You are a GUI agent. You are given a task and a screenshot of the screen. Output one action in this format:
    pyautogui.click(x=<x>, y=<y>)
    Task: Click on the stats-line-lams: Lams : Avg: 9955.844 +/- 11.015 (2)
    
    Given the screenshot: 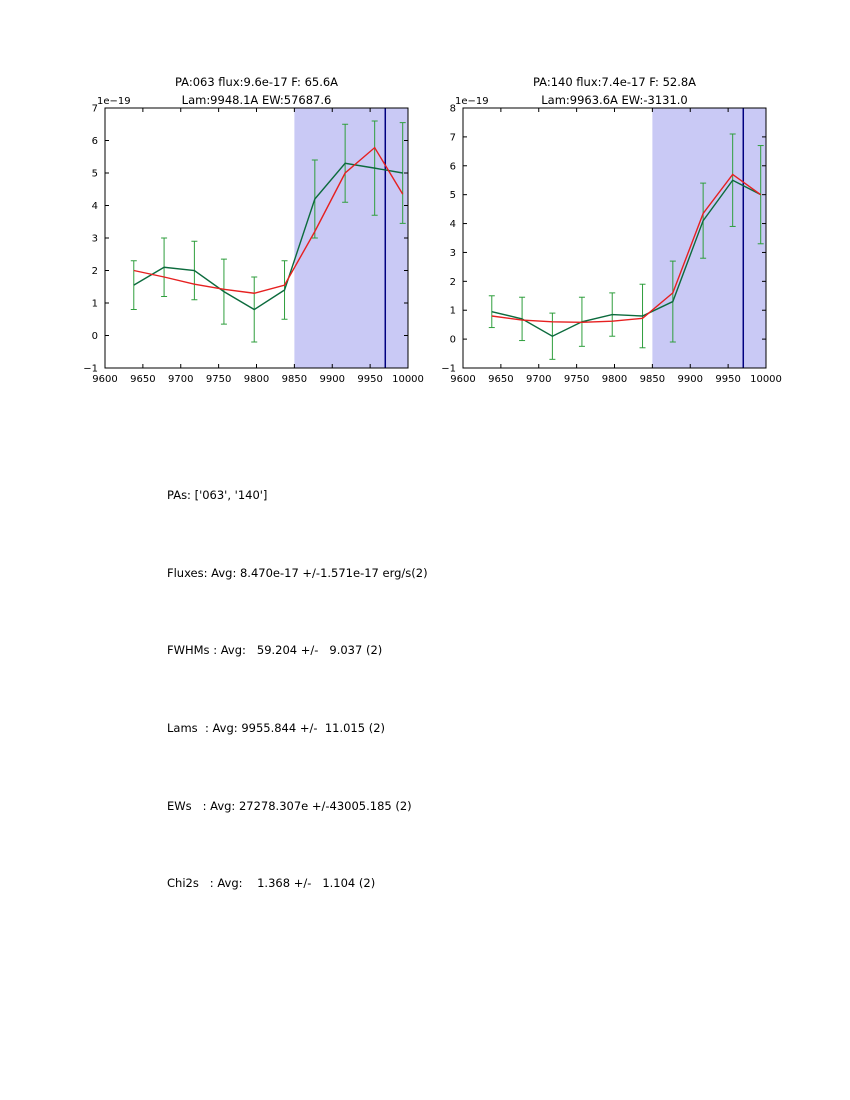 What is the action you would take?
    pyautogui.click(x=276, y=727)
    